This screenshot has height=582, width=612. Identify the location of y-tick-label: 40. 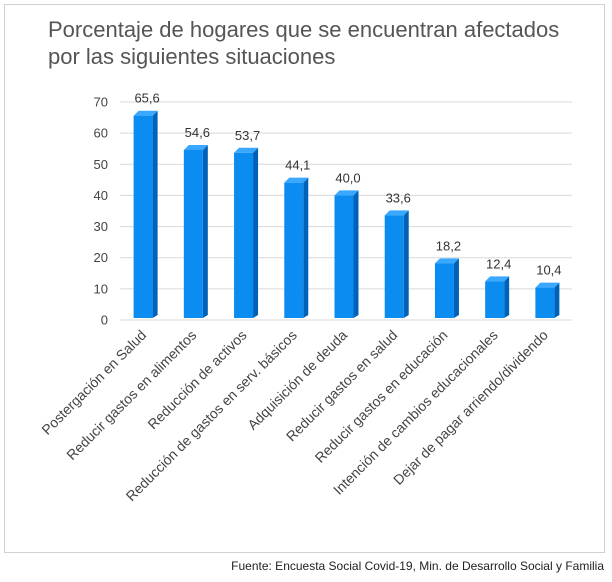
(101, 195).